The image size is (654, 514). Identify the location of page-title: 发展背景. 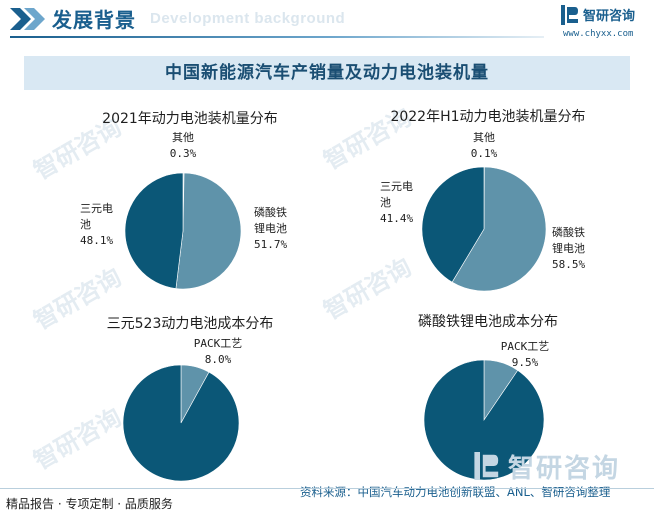
(94, 20).